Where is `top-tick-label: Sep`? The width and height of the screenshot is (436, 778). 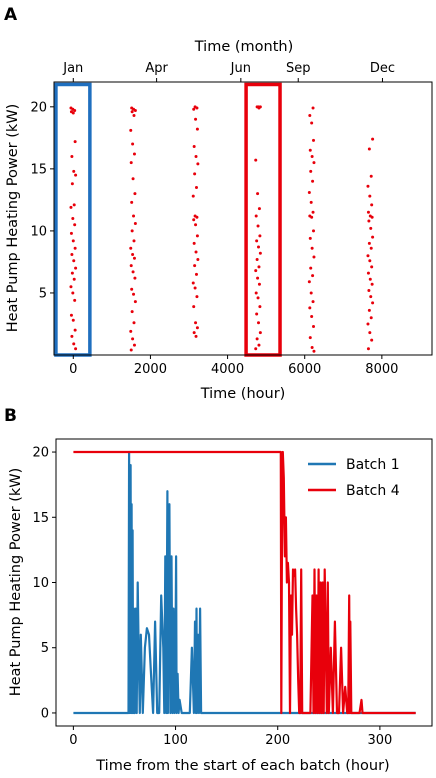 top-tick-label: Sep is located at coordinates (298, 68).